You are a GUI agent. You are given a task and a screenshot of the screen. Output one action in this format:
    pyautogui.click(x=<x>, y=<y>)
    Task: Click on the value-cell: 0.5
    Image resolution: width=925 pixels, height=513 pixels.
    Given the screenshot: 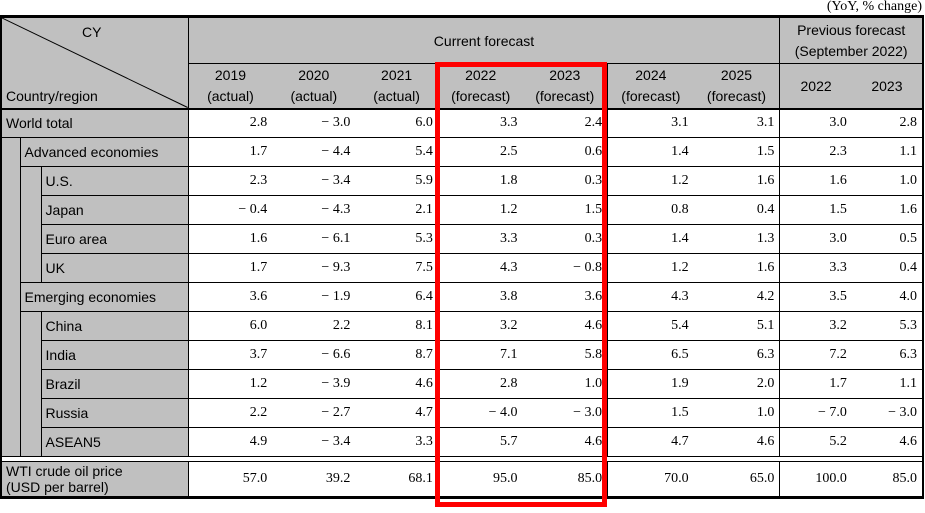 What is the action you would take?
    pyautogui.click(x=887, y=239)
    